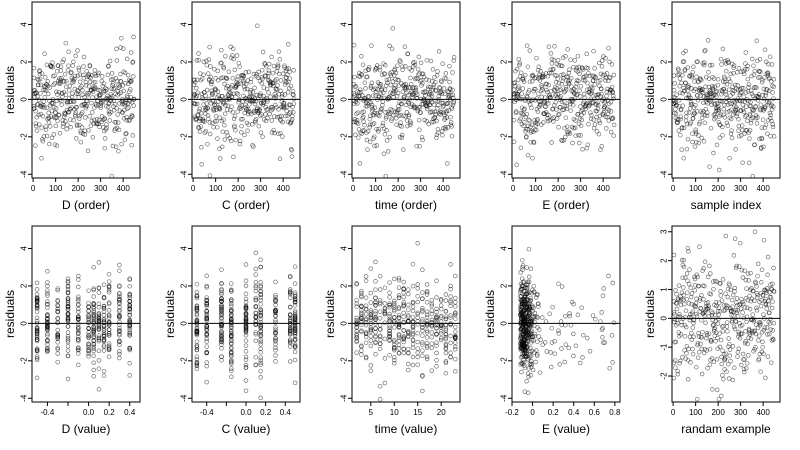  I want to click on x-tick-label: 0.4, so click(574, 412).